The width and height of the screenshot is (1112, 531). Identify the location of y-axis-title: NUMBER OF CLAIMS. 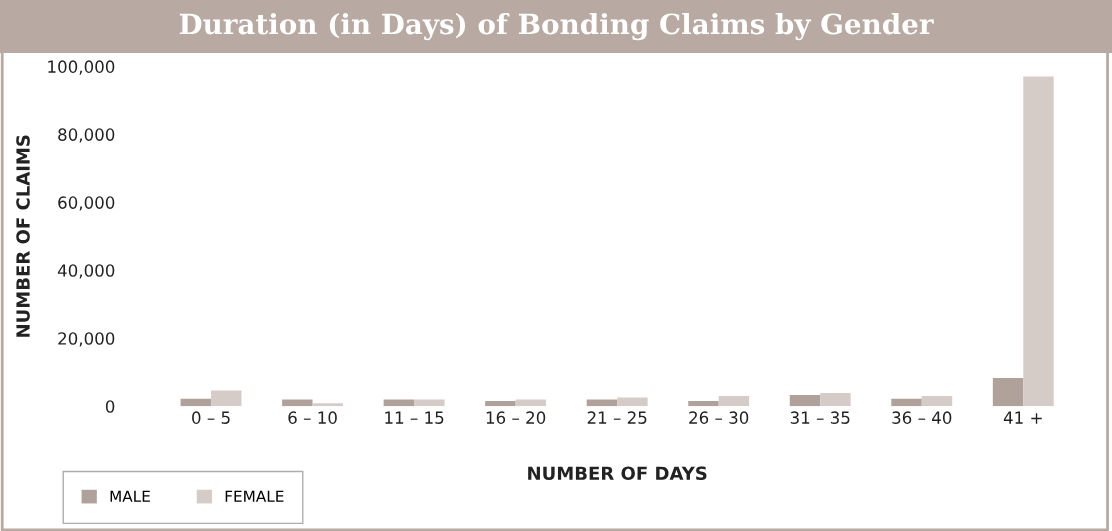
(23, 236).